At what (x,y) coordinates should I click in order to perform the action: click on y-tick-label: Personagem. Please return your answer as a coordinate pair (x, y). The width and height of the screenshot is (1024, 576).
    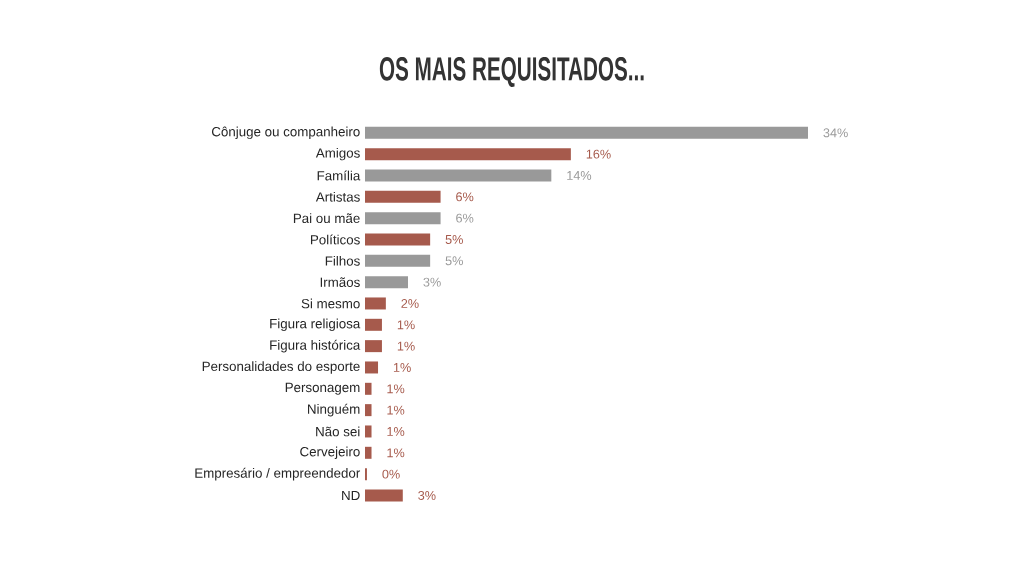
    Looking at the image, I should click on (322, 388).